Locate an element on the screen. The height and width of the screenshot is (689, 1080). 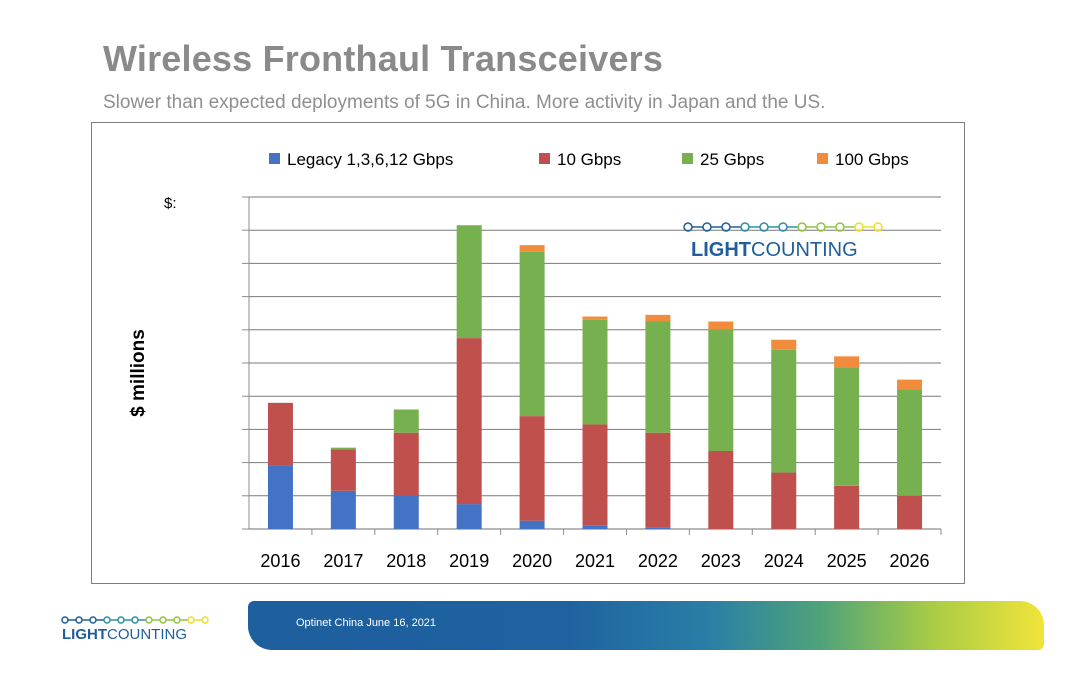
logo-text: LIGHTCOUNTING is located at coordinates (774, 250).